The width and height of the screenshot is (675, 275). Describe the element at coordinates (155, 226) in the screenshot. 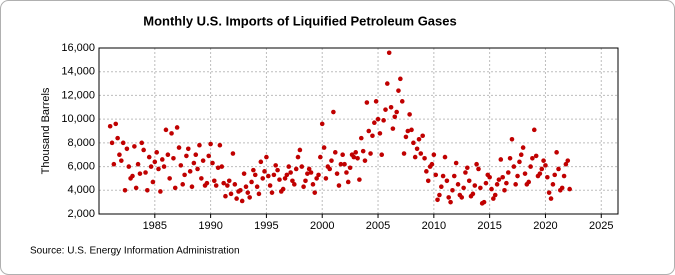

I see `x-tick-label: 1985` at that location.